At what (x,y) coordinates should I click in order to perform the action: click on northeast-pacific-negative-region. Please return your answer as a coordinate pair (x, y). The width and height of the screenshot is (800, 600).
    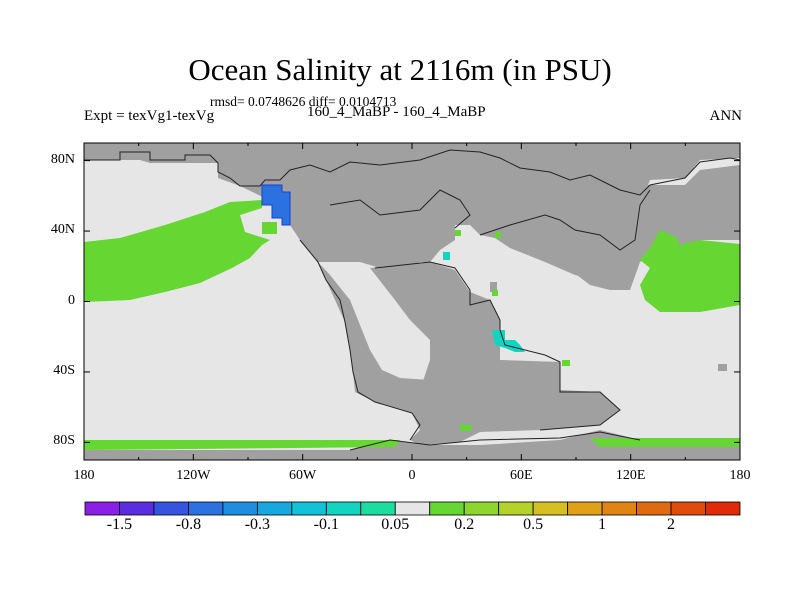
    Looking at the image, I should click on (276, 205).